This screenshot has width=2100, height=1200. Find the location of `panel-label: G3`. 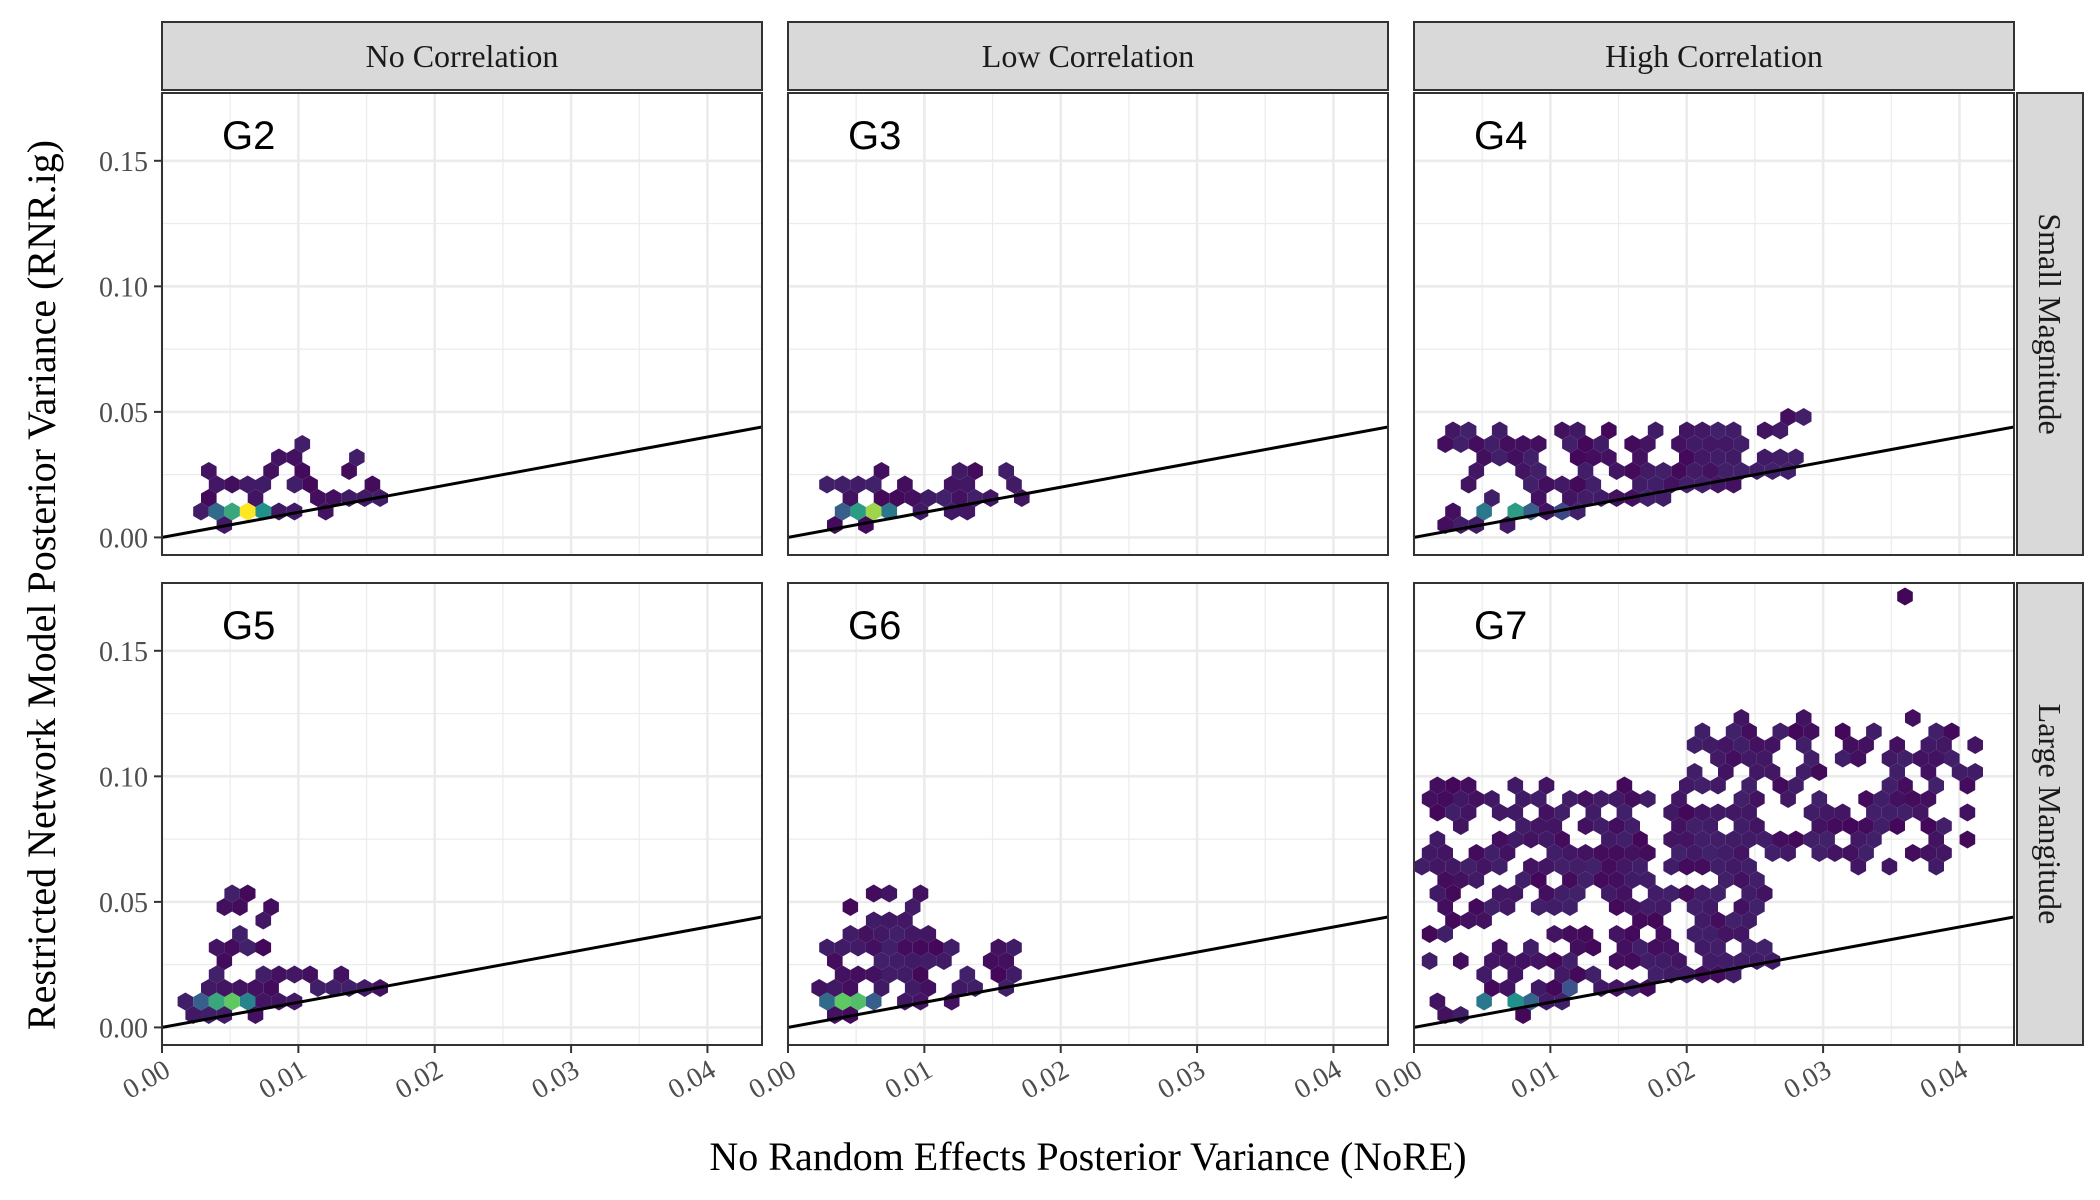

panel-label: G3 is located at coordinates (874, 136).